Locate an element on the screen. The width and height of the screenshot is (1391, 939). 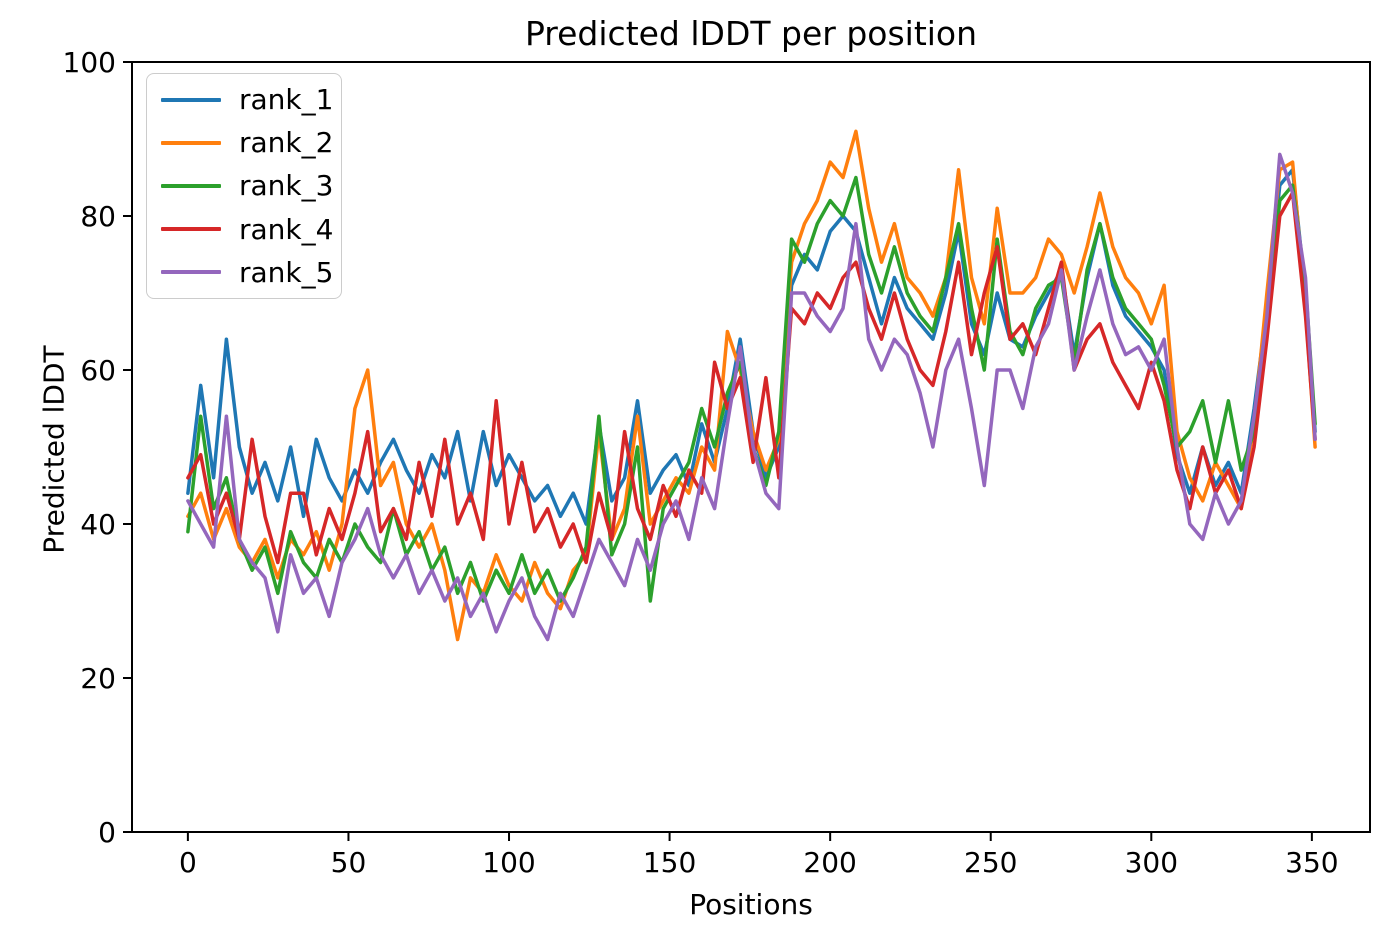
x-tick-label: 150 is located at coordinates (669, 862).